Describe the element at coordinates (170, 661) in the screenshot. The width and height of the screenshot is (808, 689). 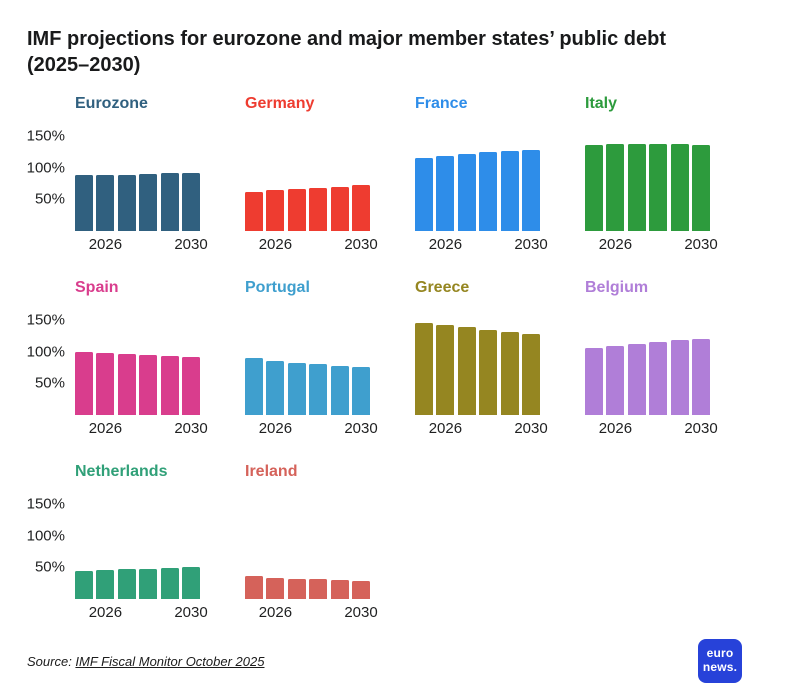
I see `source-link: IMF Fiscal Monitor October 2025` at that location.